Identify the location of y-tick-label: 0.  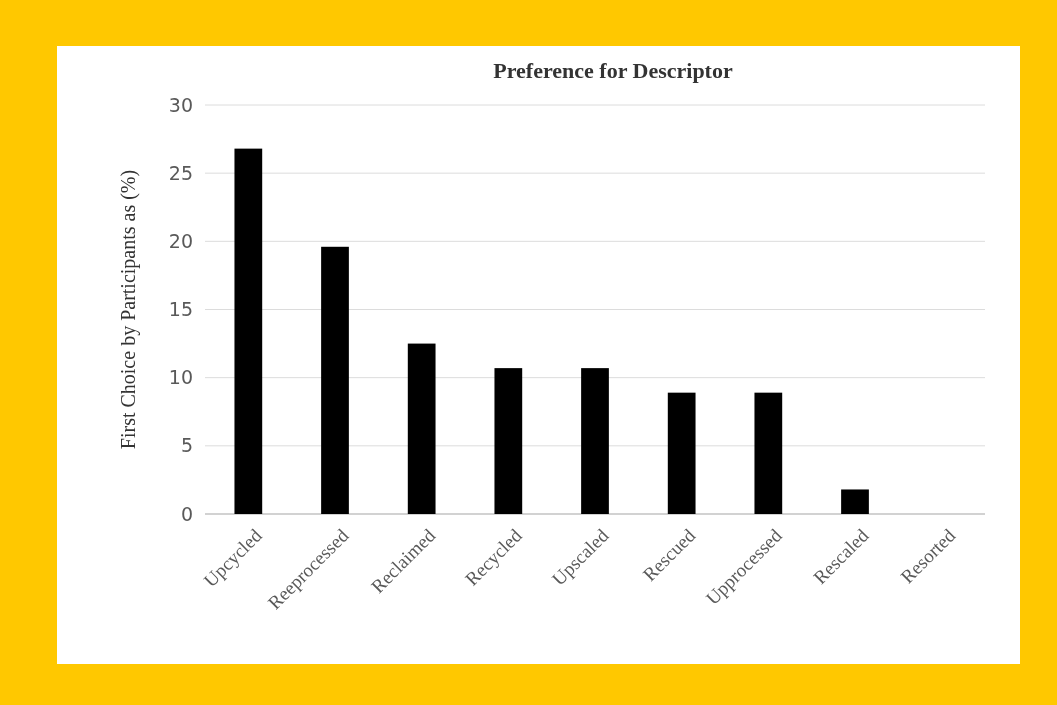
(186, 513).